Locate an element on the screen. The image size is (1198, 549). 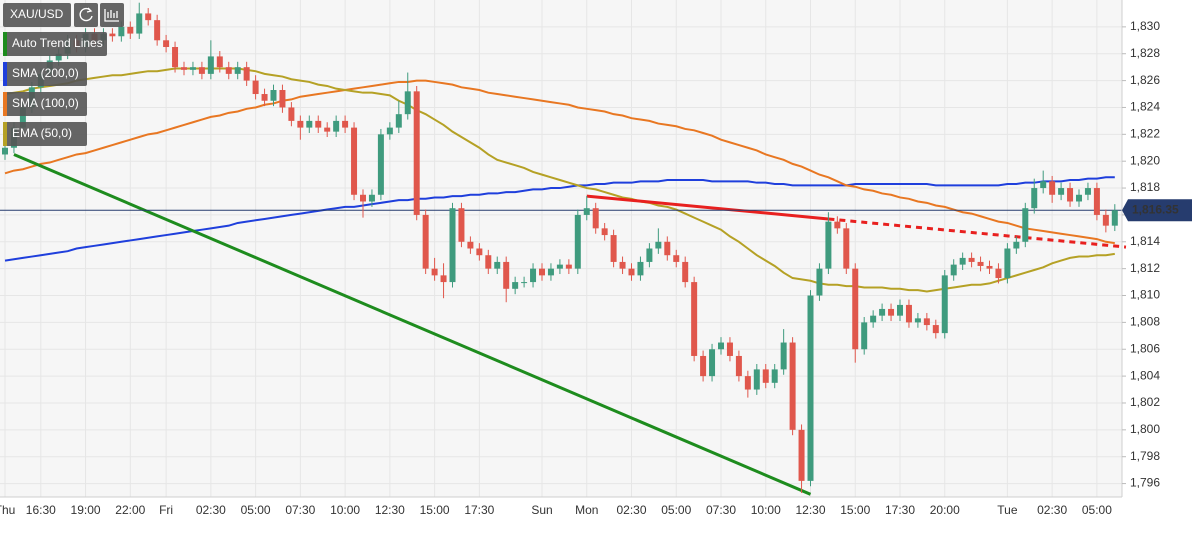
y-tick-label: 1,826 is located at coordinates (1145, 80).